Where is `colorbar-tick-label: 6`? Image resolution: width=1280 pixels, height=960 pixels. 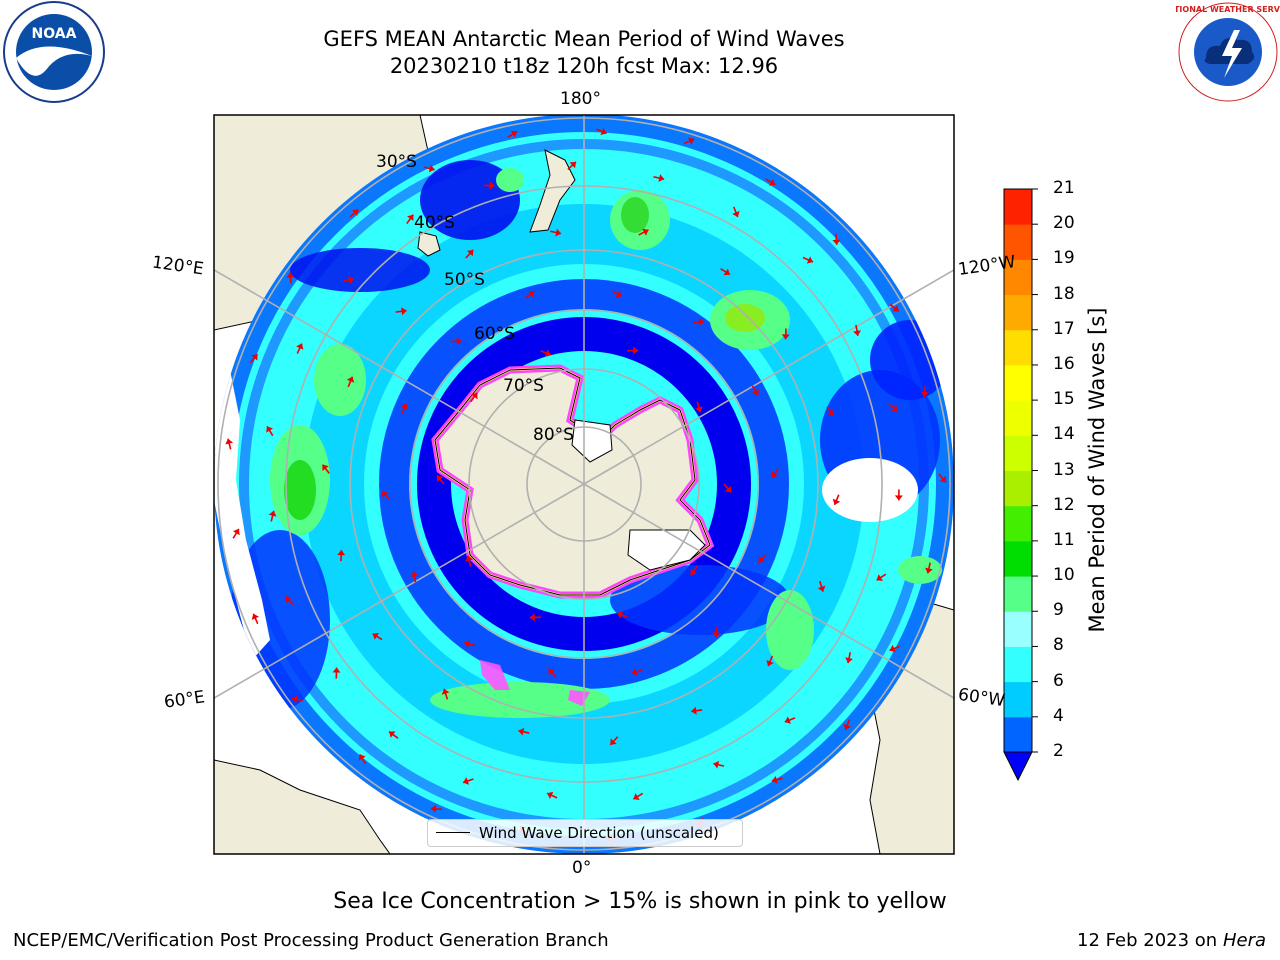
colorbar-tick-label: 6 is located at coordinates (1058, 680).